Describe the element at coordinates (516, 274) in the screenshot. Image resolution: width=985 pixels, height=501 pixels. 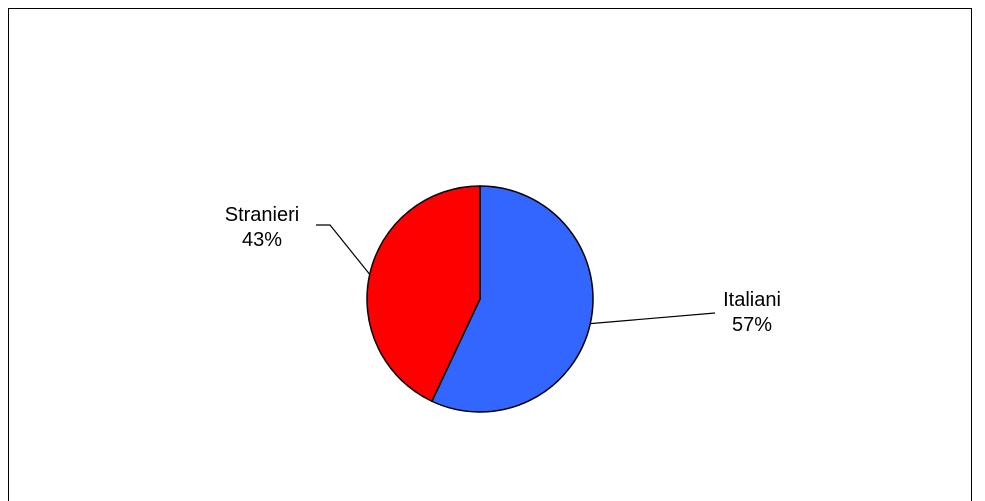
I see `leader-lines` at that location.